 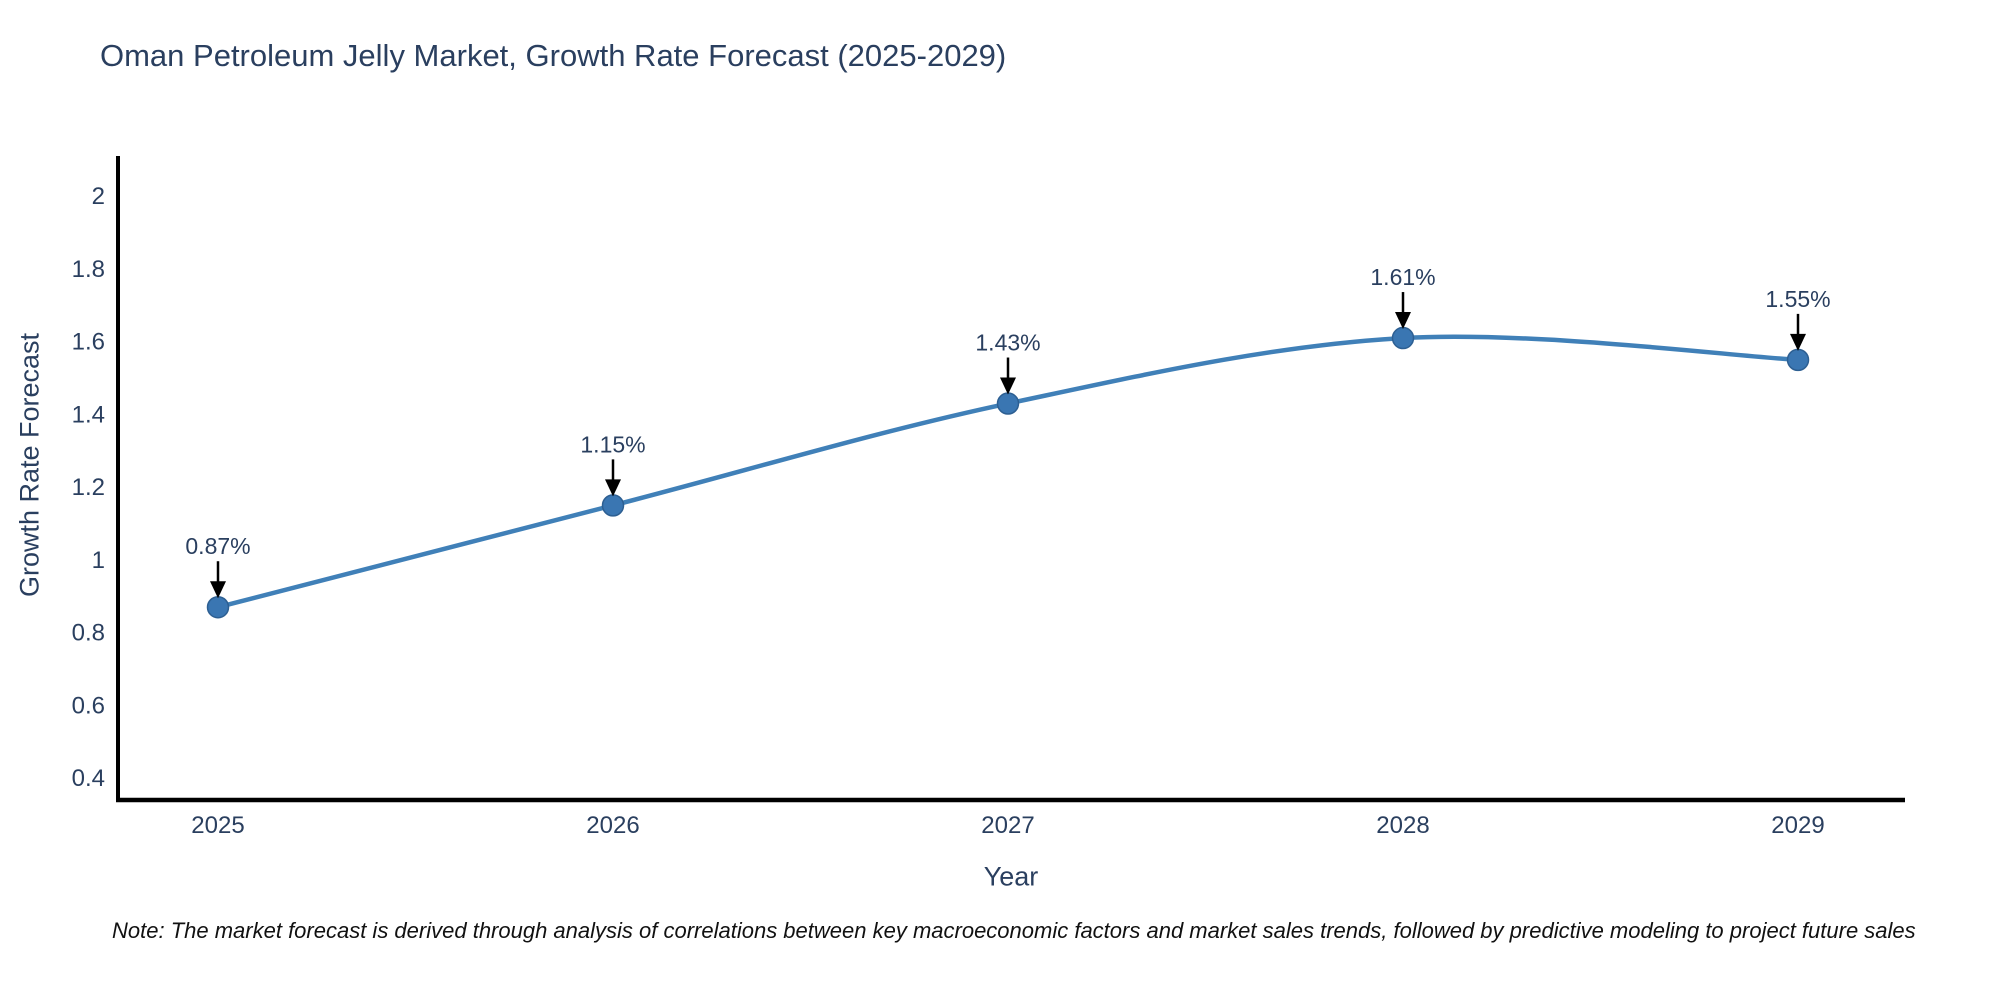 I want to click on y-axis-title: Growth Rate Forecast, so click(x=29, y=465).